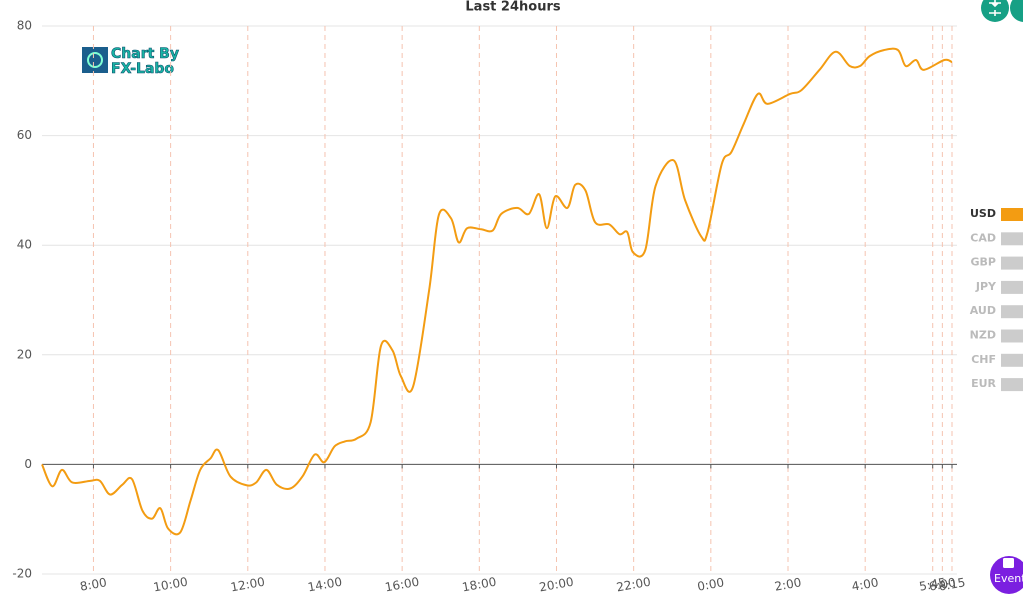  I want to click on collapse-icon, so click(995, 8).